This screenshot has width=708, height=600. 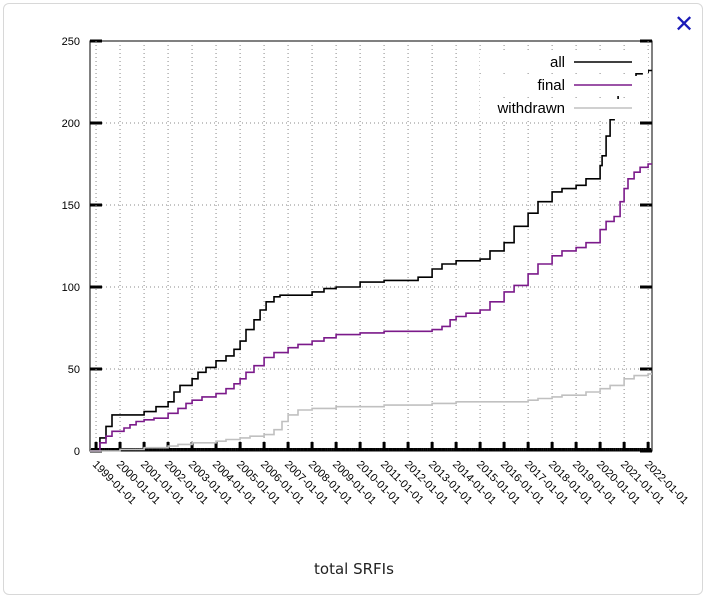 I want to click on legend-label-withdrawn: withdrawn, so click(x=530, y=108).